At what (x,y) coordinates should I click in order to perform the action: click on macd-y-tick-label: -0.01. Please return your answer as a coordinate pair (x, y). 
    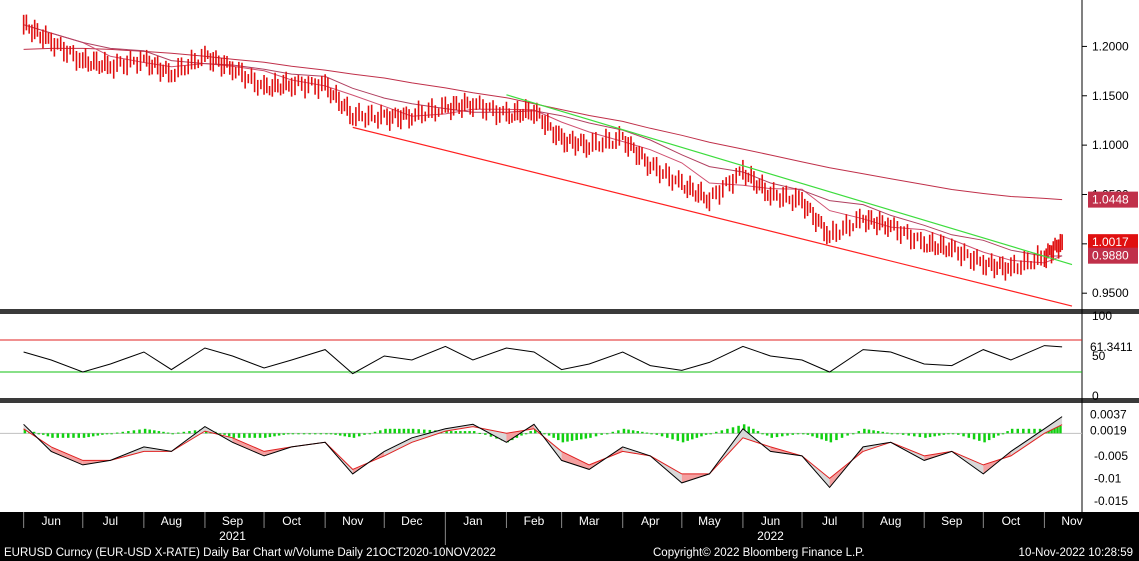
    Looking at the image, I should click on (1108, 478).